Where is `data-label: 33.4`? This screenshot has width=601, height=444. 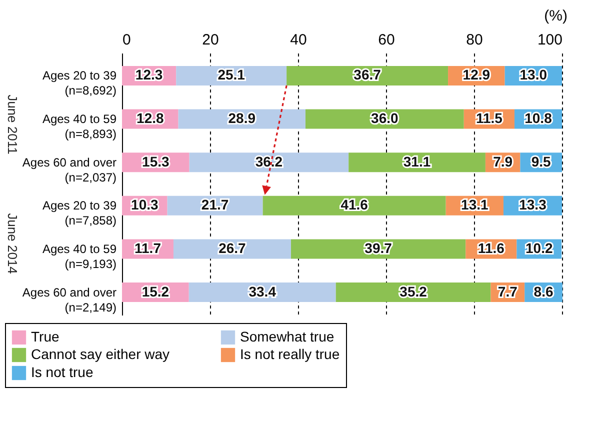 data-label: 33.4 is located at coordinates (262, 291).